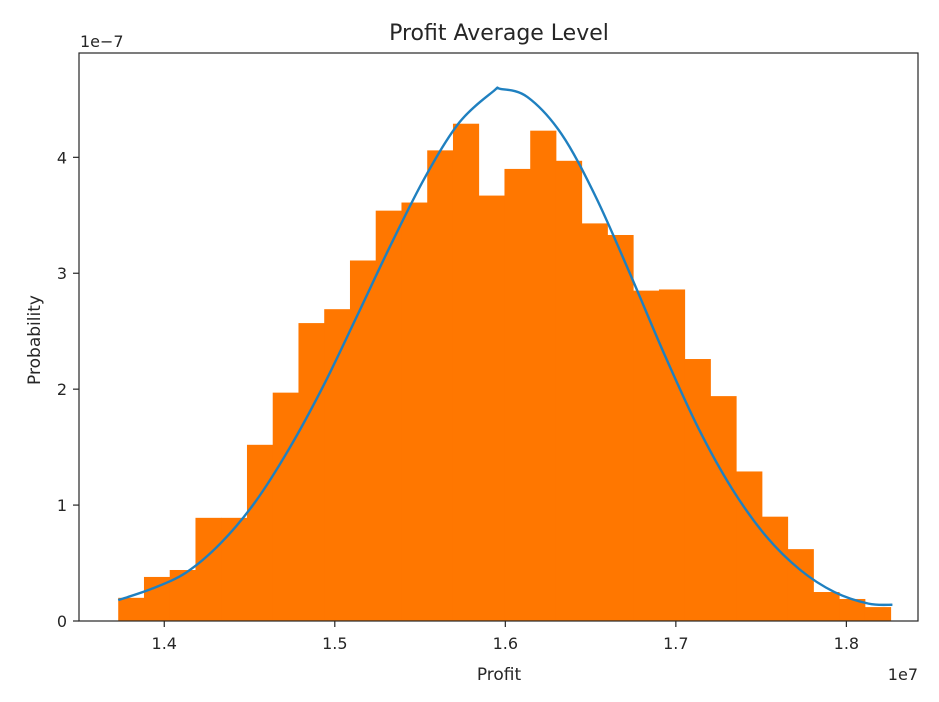 The image size is (939, 702). I want to click on x-tick-label: 1.5, so click(334, 643).